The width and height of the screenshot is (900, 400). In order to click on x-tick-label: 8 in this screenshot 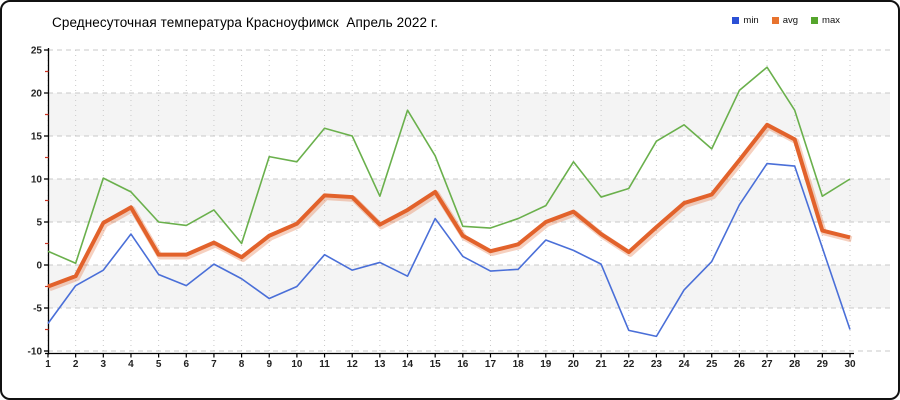, I will do `click(242, 364)`.